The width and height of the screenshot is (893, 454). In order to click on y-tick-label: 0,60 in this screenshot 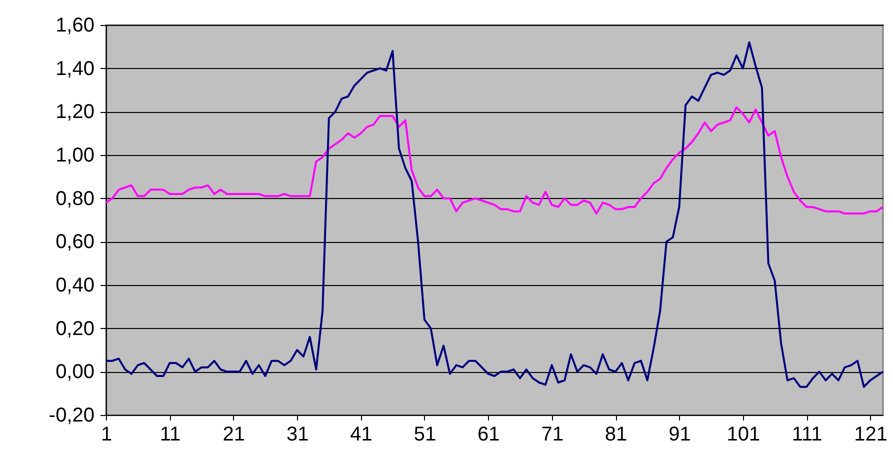, I will do `click(75, 242)`.